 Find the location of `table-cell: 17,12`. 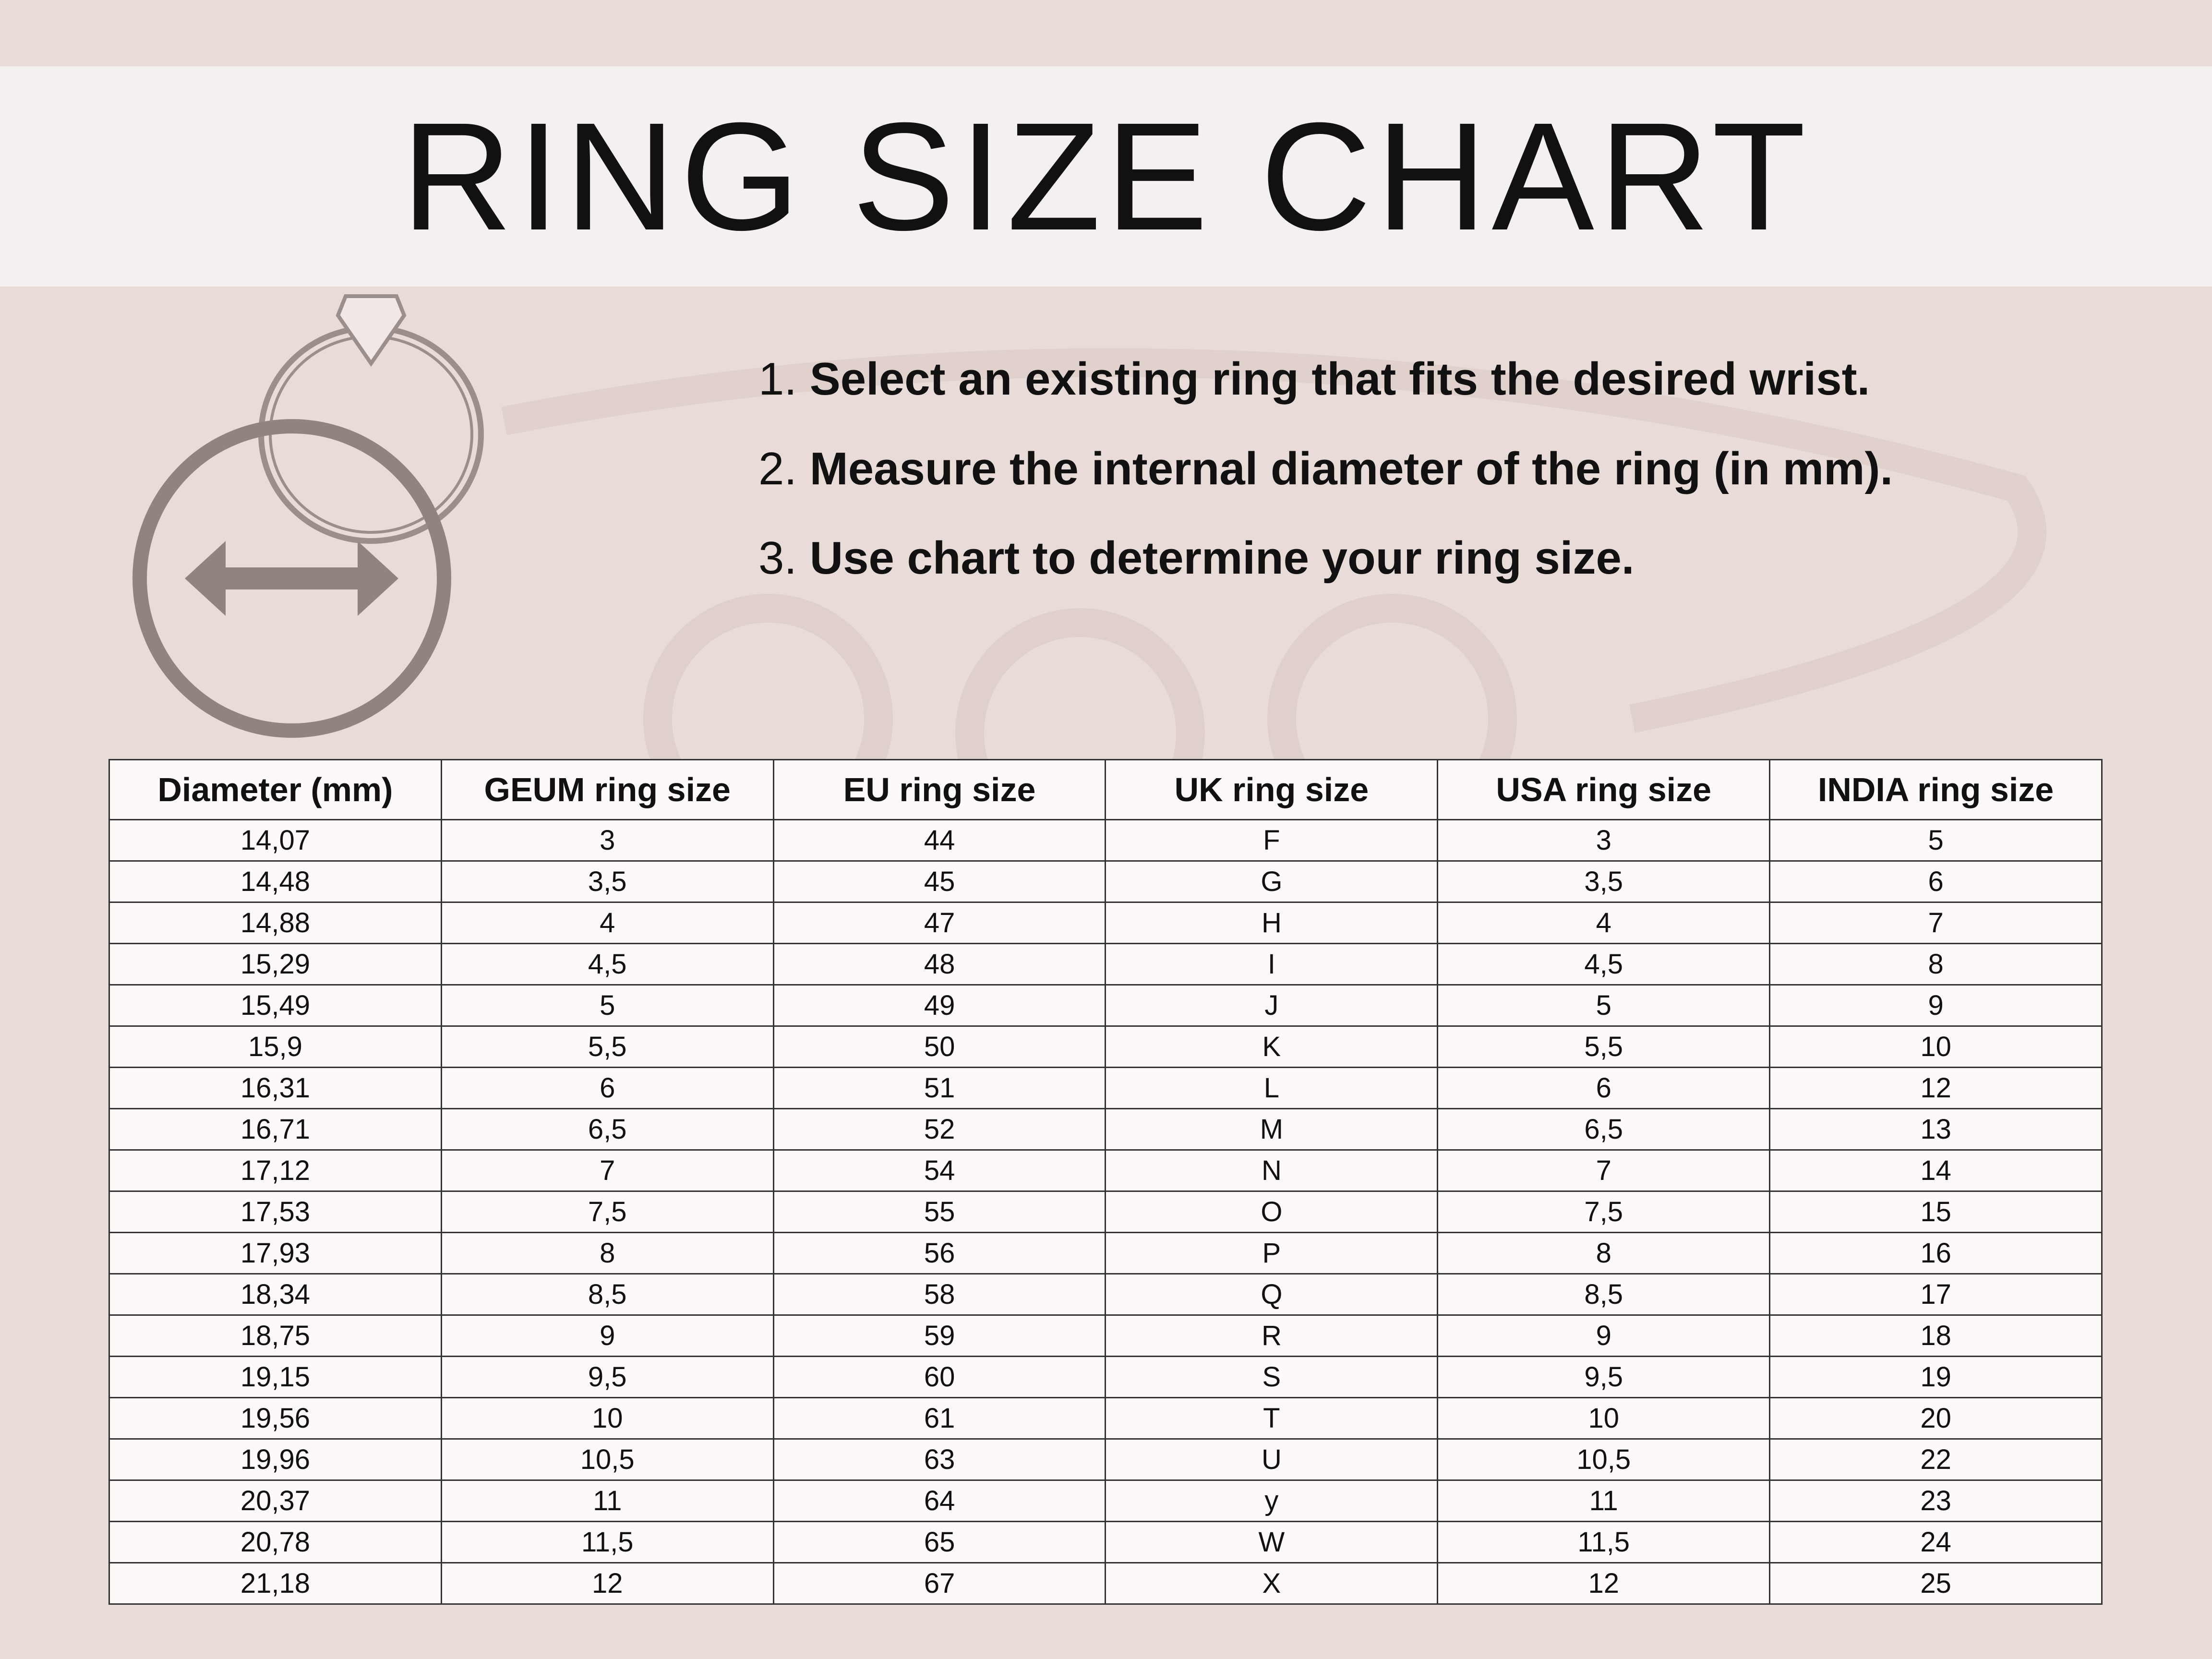

table-cell: 17,12 is located at coordinates (275, 1170).